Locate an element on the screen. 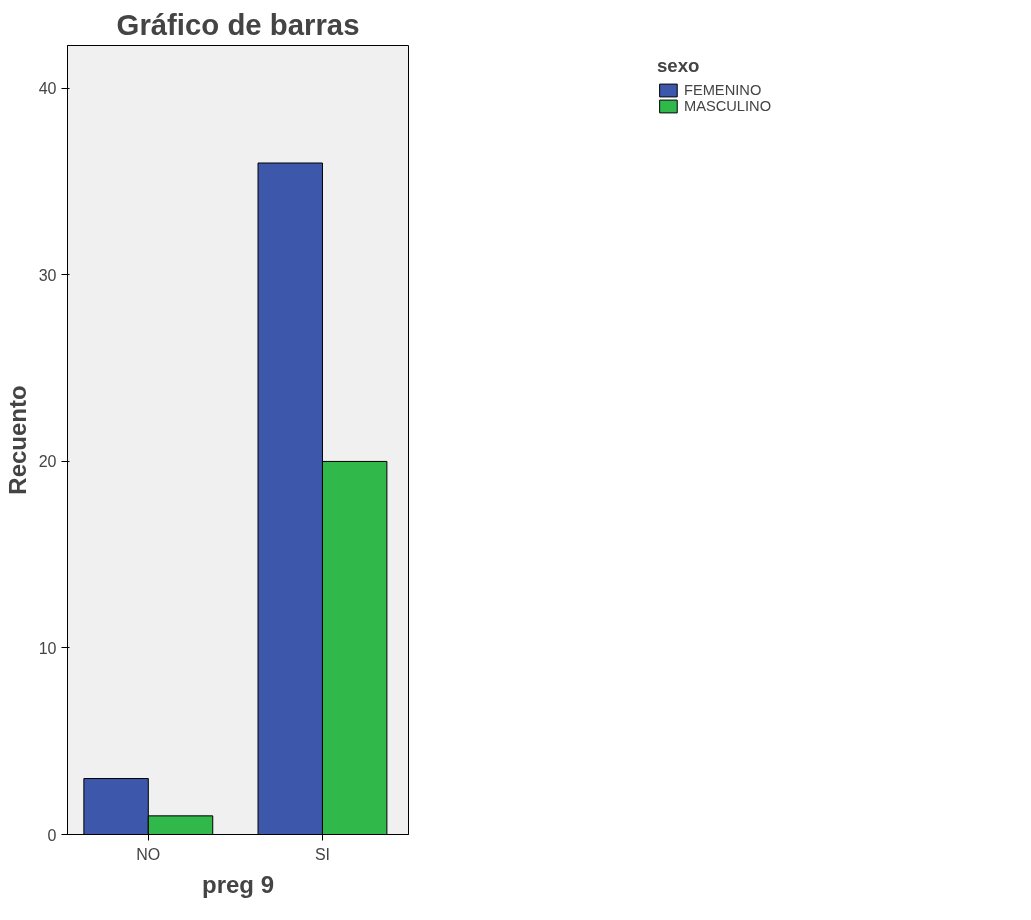 The image size is (1031, 920). x-tick-label: NO is located at coordinates (148, 854).